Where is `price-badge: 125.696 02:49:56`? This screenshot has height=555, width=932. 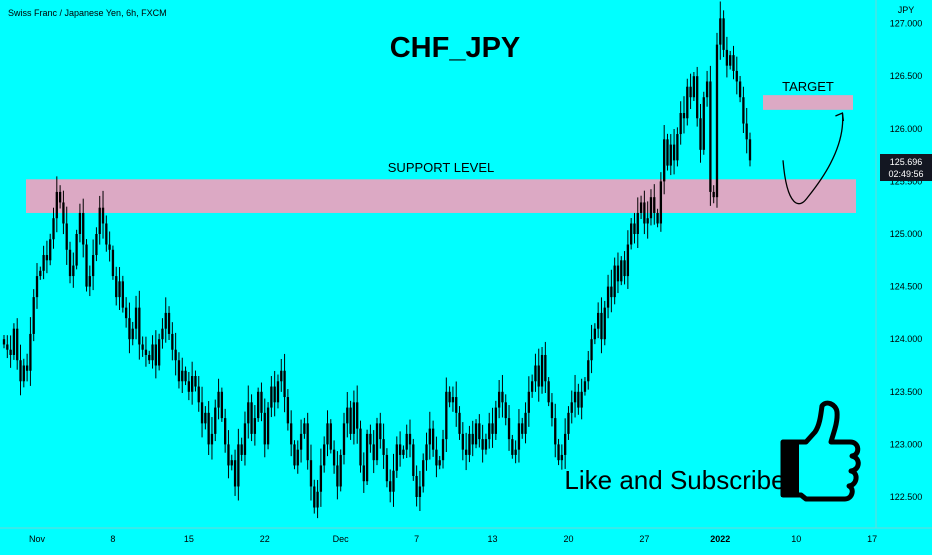 price-badge: 125.696 02:49:56 is located at coordinates (906, 167).